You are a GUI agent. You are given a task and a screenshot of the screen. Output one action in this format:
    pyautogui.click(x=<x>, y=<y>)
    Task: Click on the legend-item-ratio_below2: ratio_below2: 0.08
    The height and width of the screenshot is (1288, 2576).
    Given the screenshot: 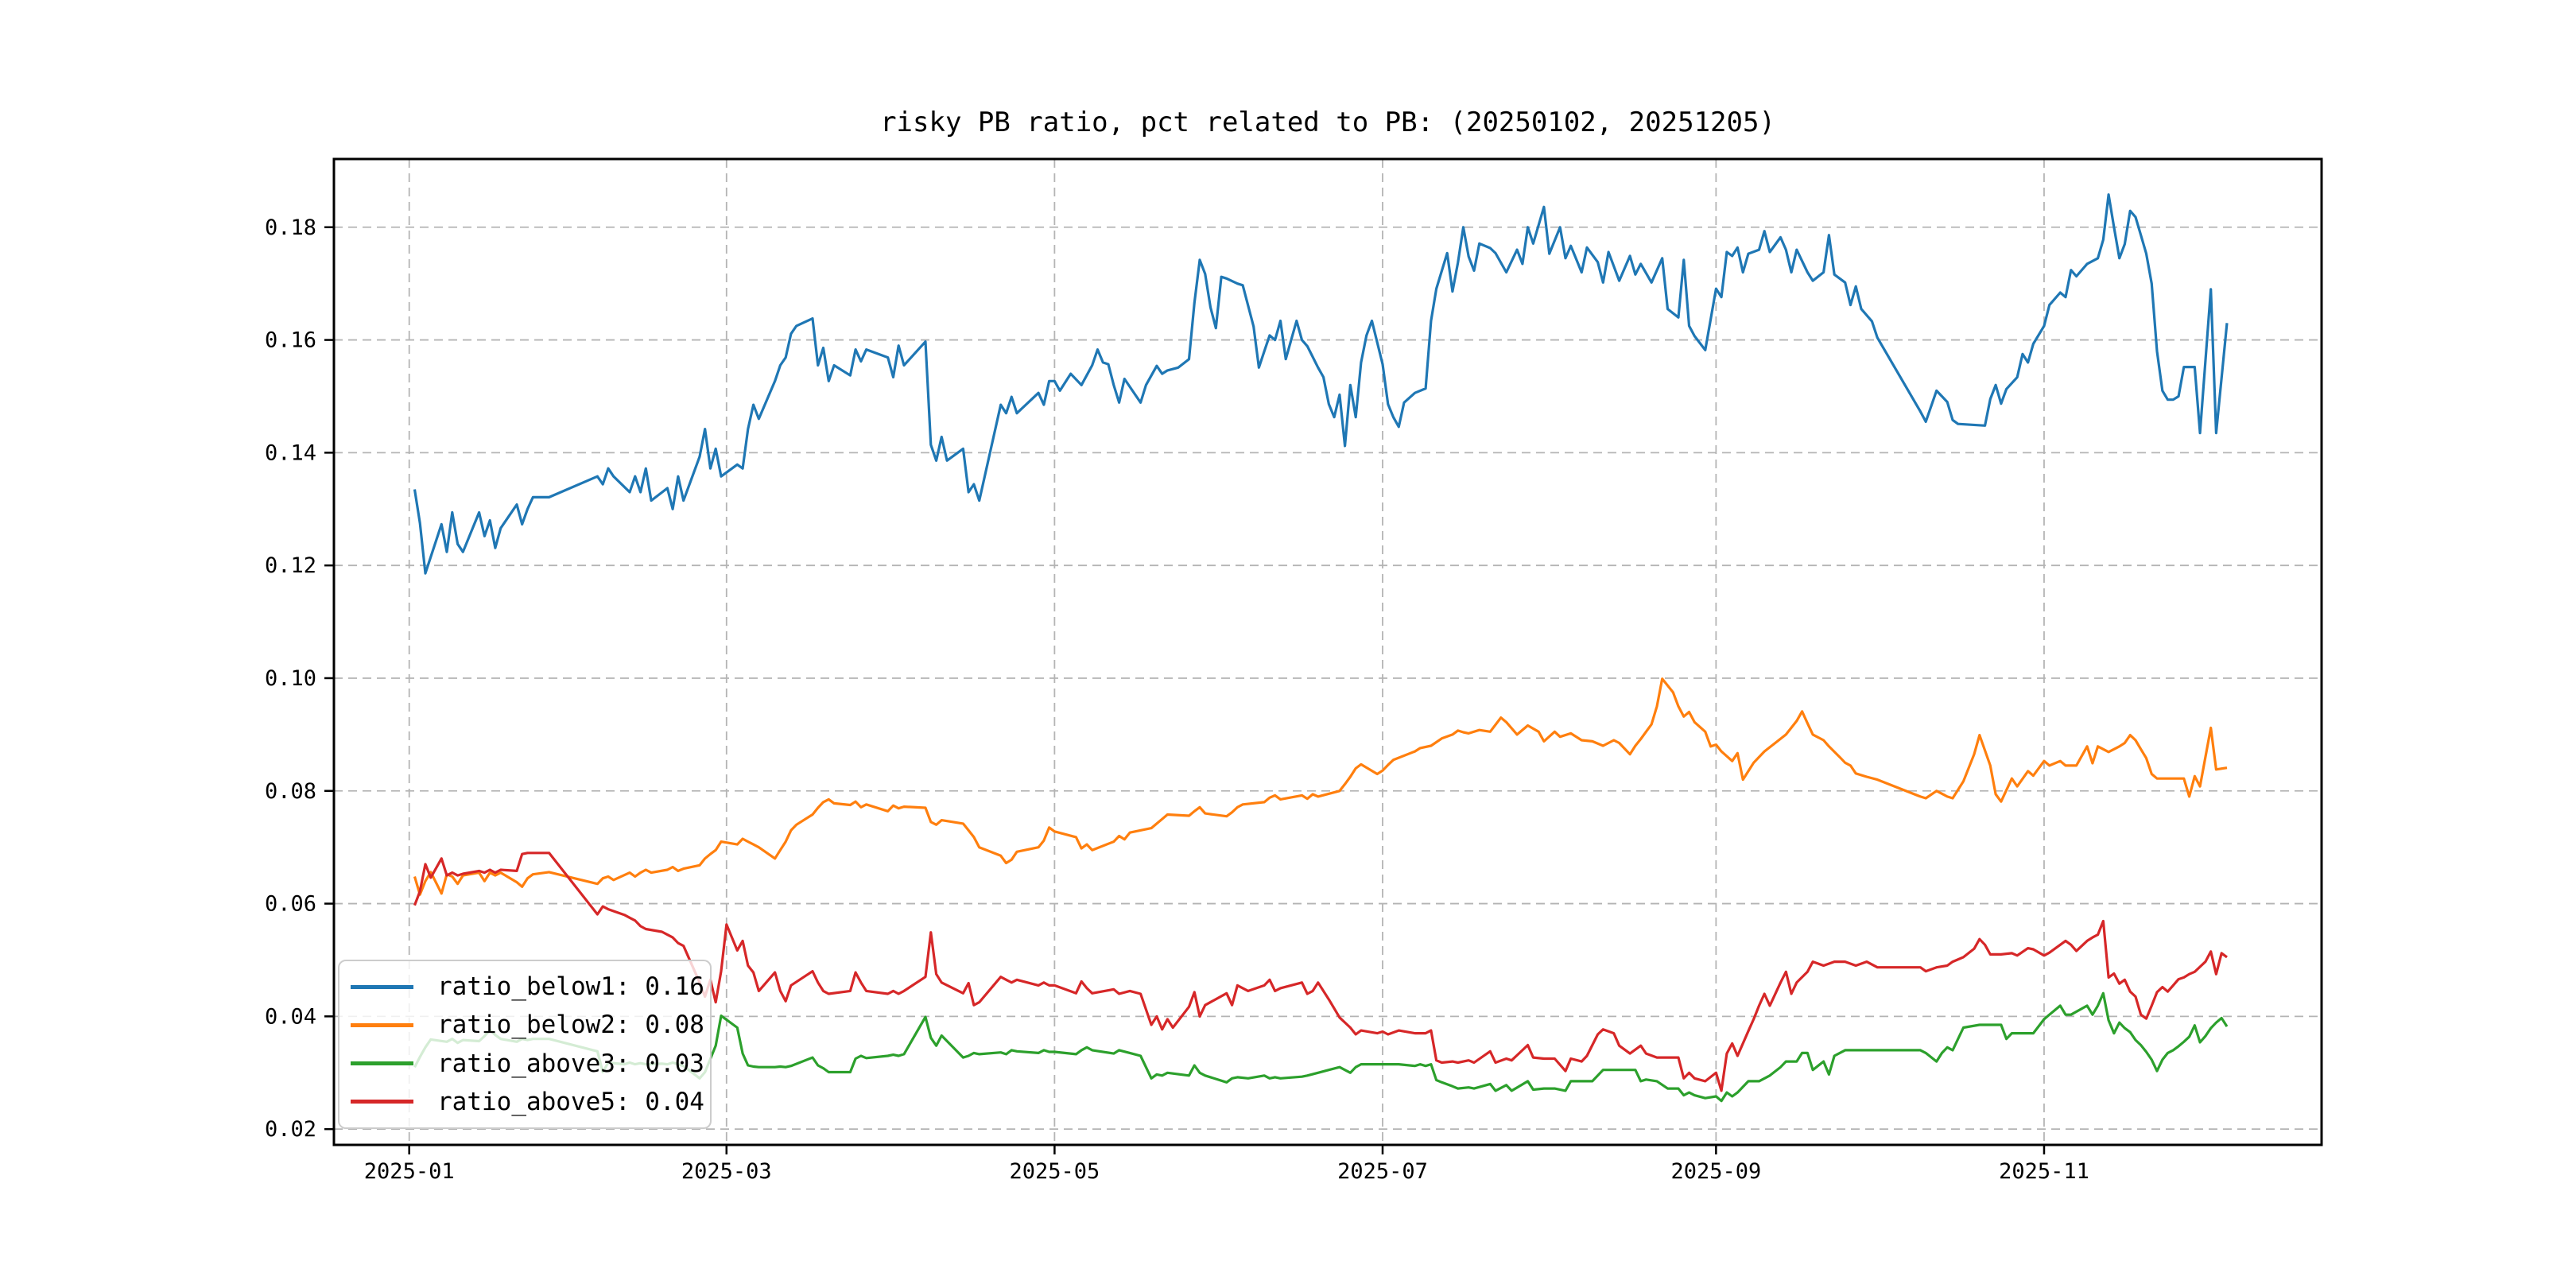 What is the action you would take?
    pyautogui.click(x=530, y=1025)
    